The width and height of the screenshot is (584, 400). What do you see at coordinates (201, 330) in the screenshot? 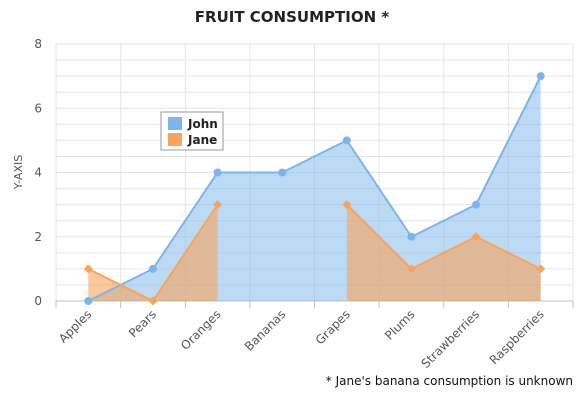
I see `x-tick-label: Oranges` at bounding box center [201, 330].